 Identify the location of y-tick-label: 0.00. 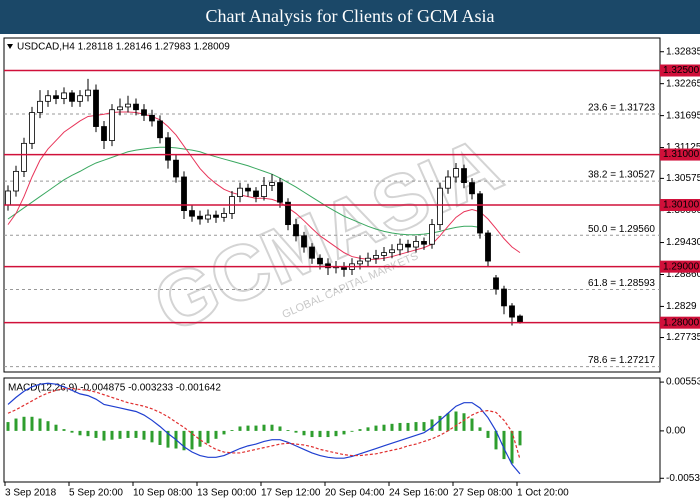
(676, 431).